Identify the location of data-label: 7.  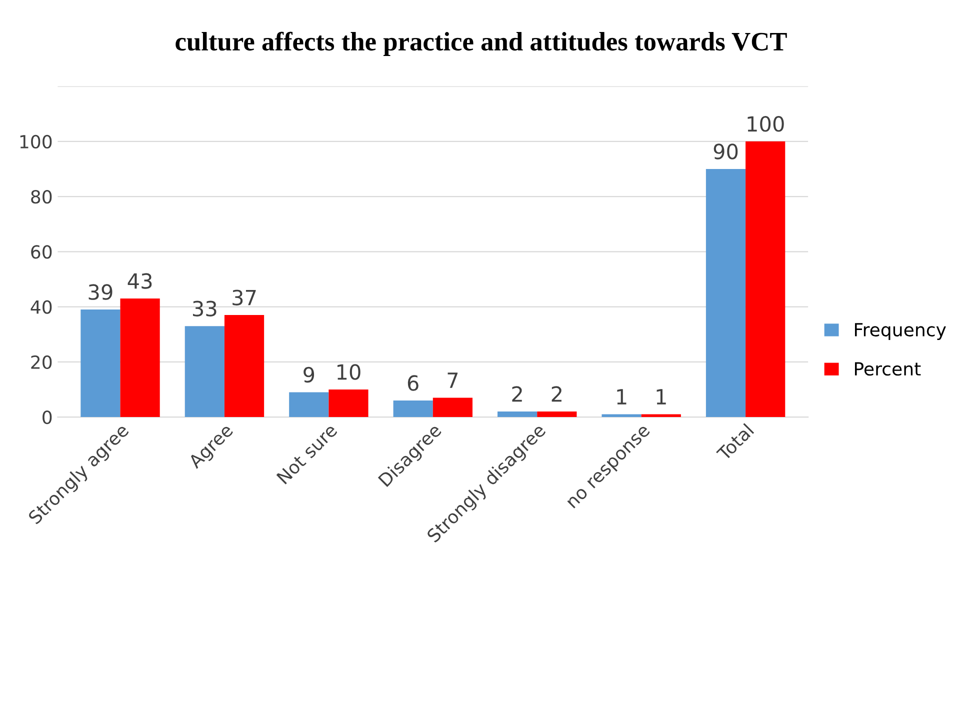
(453, 380).